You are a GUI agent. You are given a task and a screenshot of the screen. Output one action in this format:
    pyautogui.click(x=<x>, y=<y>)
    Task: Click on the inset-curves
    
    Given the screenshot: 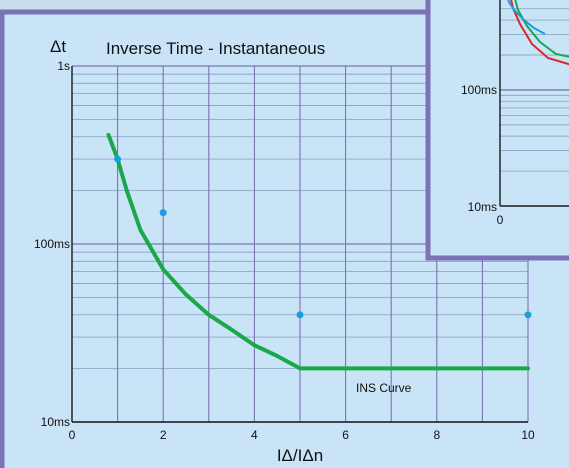 What is the action you would take?
    pyautogui.click(x=538, y=33)
    